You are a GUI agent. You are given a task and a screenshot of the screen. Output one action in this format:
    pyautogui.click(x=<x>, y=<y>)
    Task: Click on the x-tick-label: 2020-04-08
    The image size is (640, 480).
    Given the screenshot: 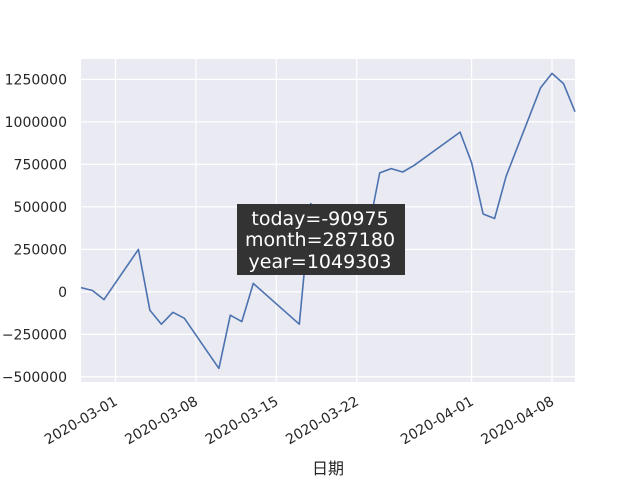 What is the action you would take?
    pyautogui.click(x=518, y=421)
    